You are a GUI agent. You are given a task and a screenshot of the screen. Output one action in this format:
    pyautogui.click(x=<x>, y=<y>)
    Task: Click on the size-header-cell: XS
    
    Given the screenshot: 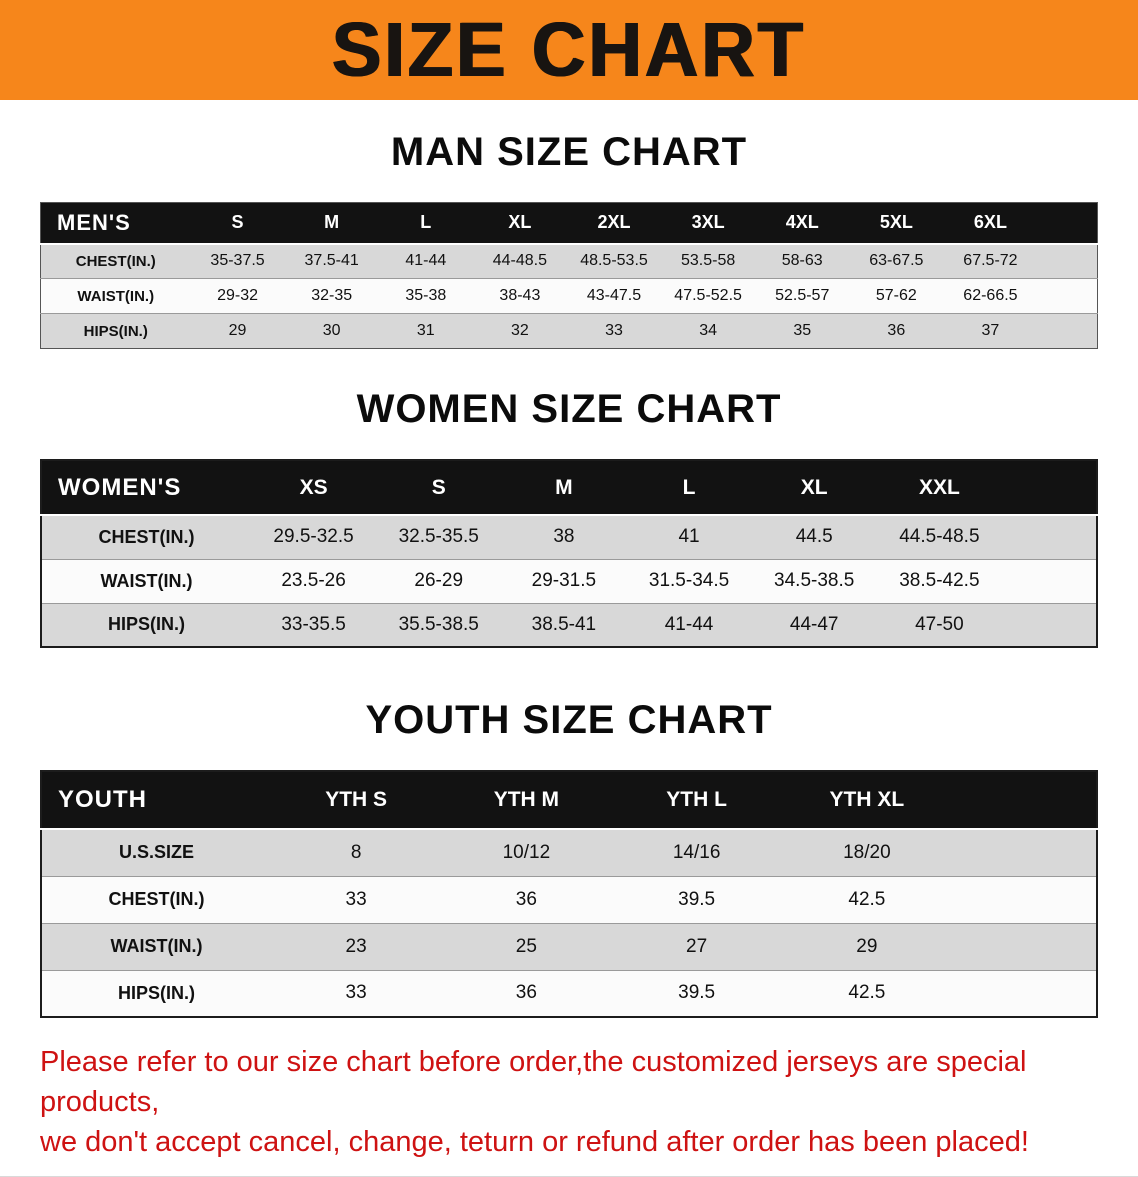 What is the action you would take?
    pyautogui.click(x=314, y=487)
    